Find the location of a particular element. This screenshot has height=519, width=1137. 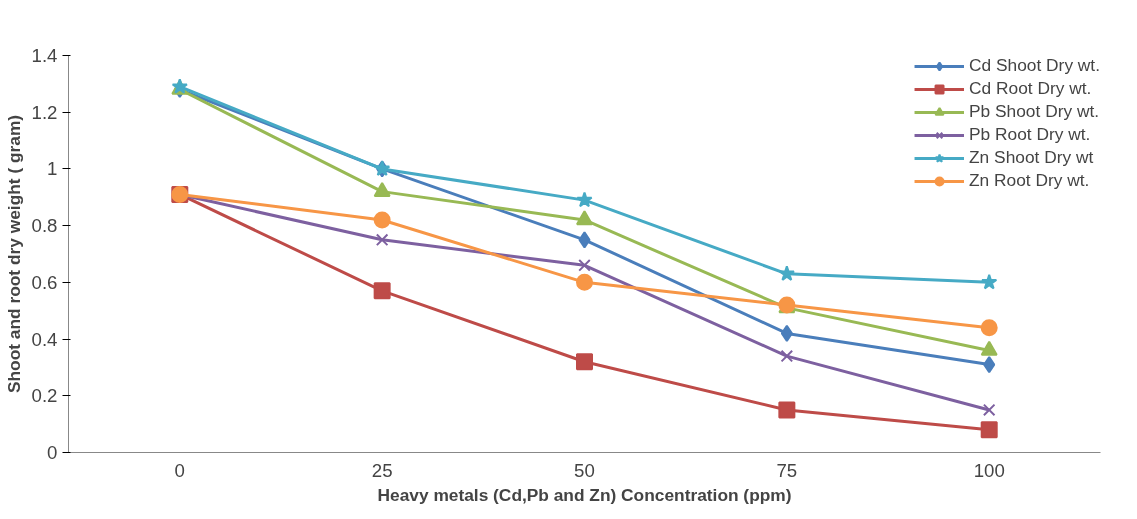

x-tick-label: 50 is located at coordinates (584, 470).